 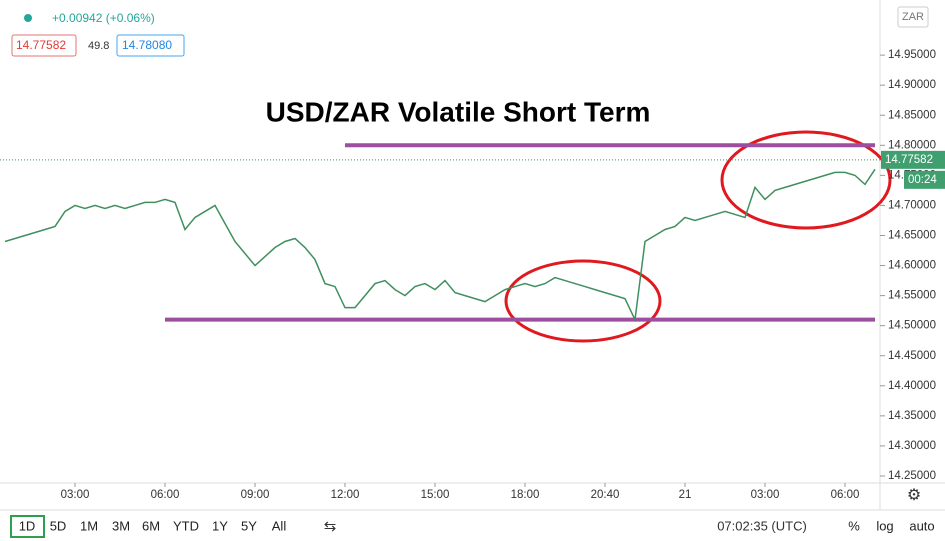 What do you see at coordinates (884, 525) in the screenshot?
I see `option-button: log` at bounding box center [884, 525].